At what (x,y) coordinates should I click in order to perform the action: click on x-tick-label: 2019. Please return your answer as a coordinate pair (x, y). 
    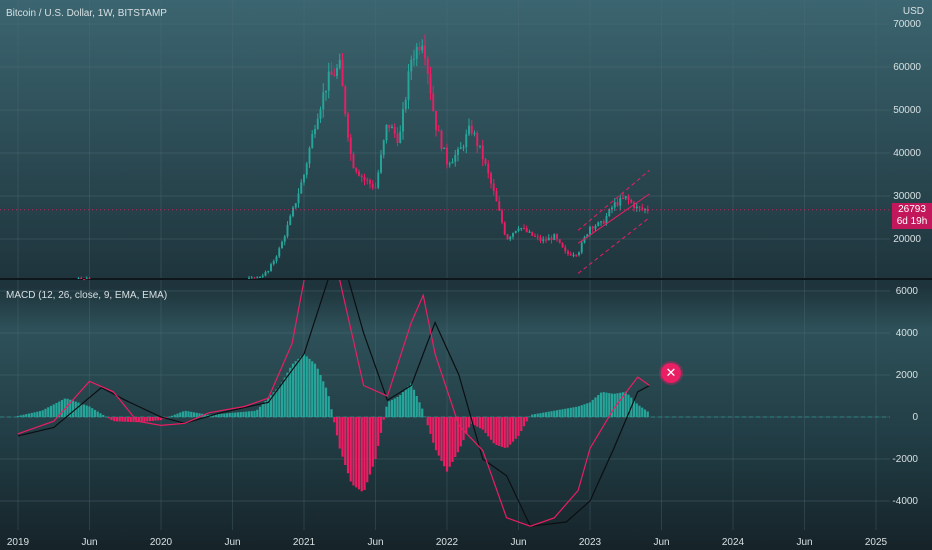
    Looking at the image, I should click on (18, 542).